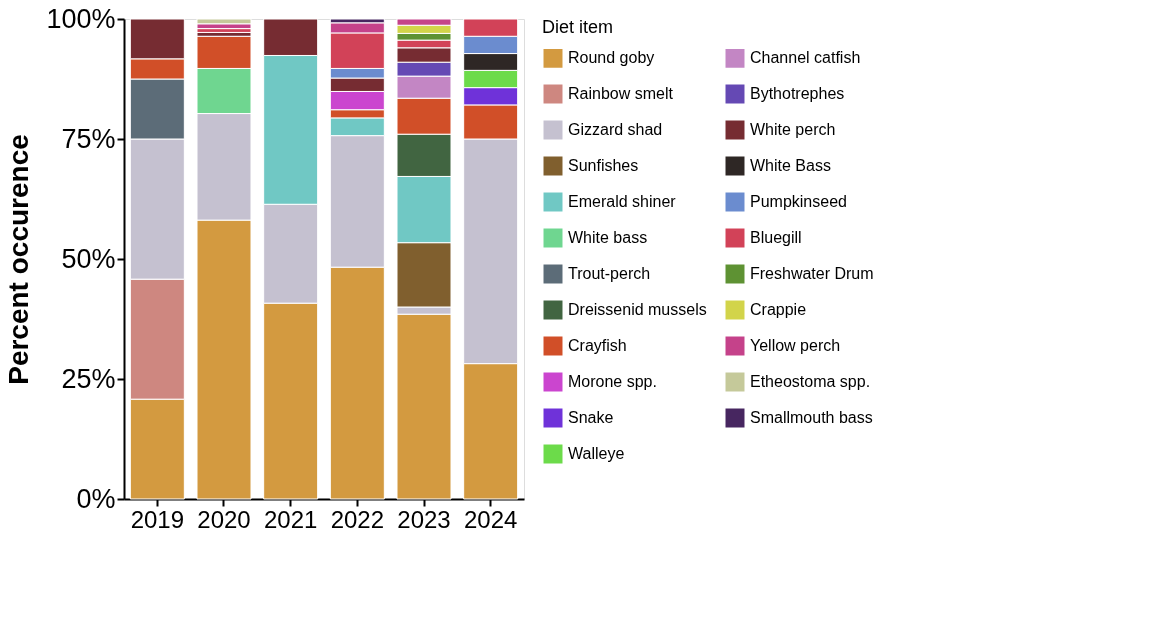 Image resolution: width=1157 pixels, height=622 pixels. I want to click on legend-title: Diet item, so click(578, 27).